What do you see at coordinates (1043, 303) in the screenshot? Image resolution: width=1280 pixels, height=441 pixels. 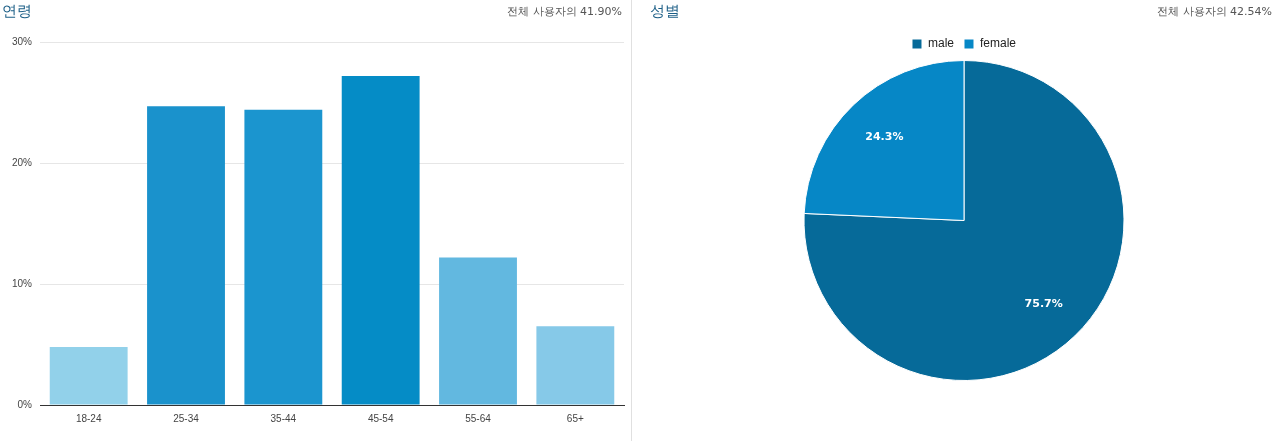 I see `data-label: 75.7%` at bounding box center [1043, 303].